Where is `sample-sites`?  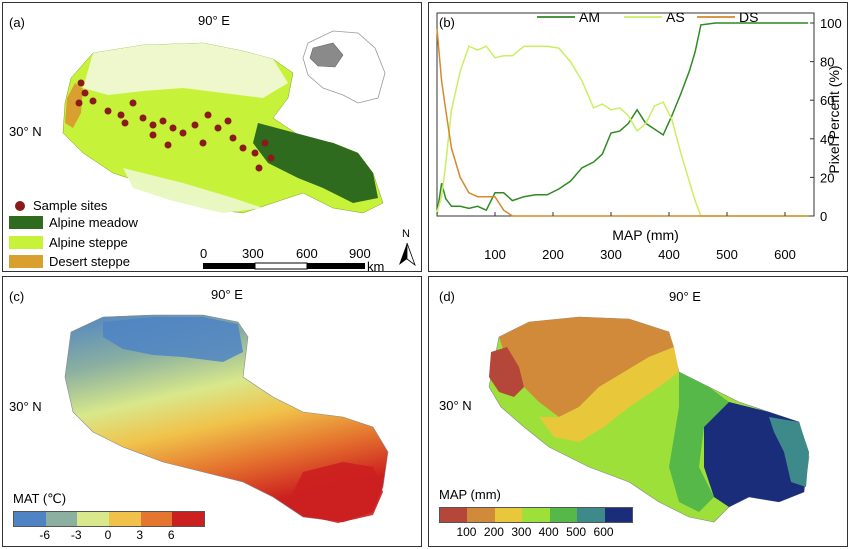 sample-sites is located at coordinates (175, 125).